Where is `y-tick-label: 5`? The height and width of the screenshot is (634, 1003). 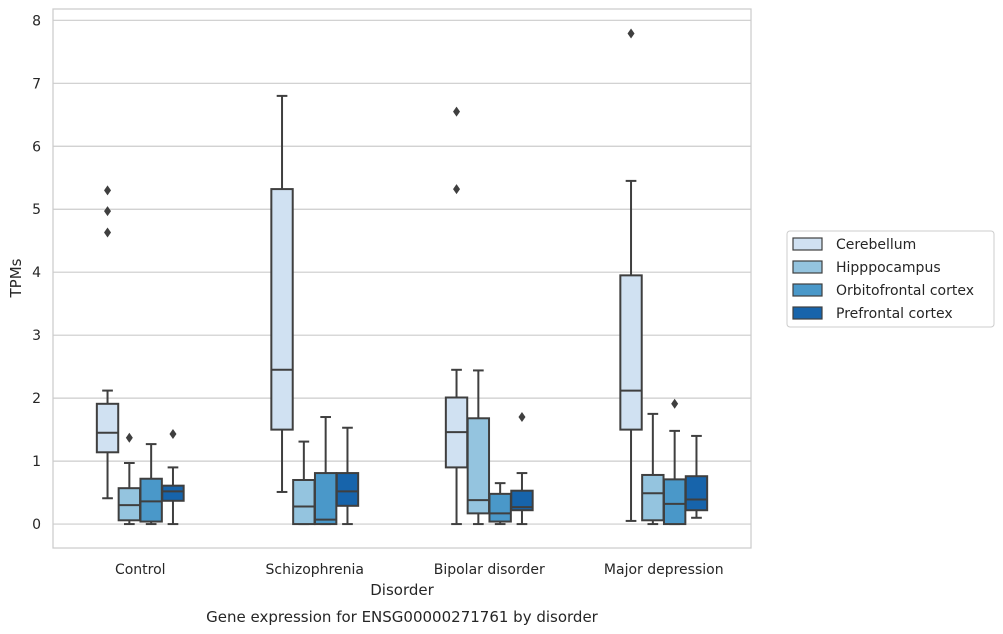
y-tick-label: 5 is located at coordinates (36, 210).